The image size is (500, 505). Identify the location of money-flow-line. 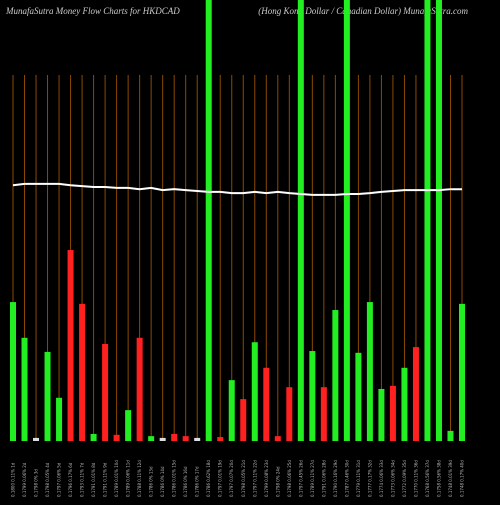
(237, 189).